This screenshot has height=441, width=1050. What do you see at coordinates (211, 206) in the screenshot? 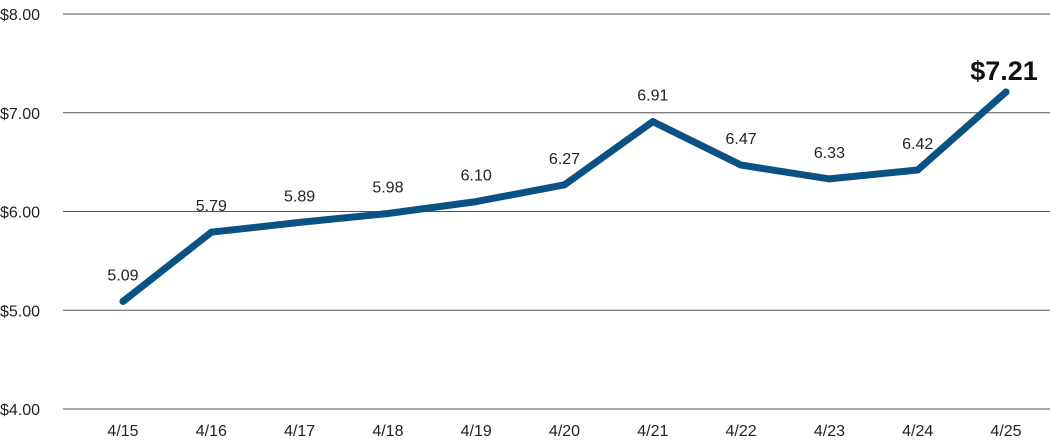
I see `data-label: 5.79` at bounding box center [211, 206].